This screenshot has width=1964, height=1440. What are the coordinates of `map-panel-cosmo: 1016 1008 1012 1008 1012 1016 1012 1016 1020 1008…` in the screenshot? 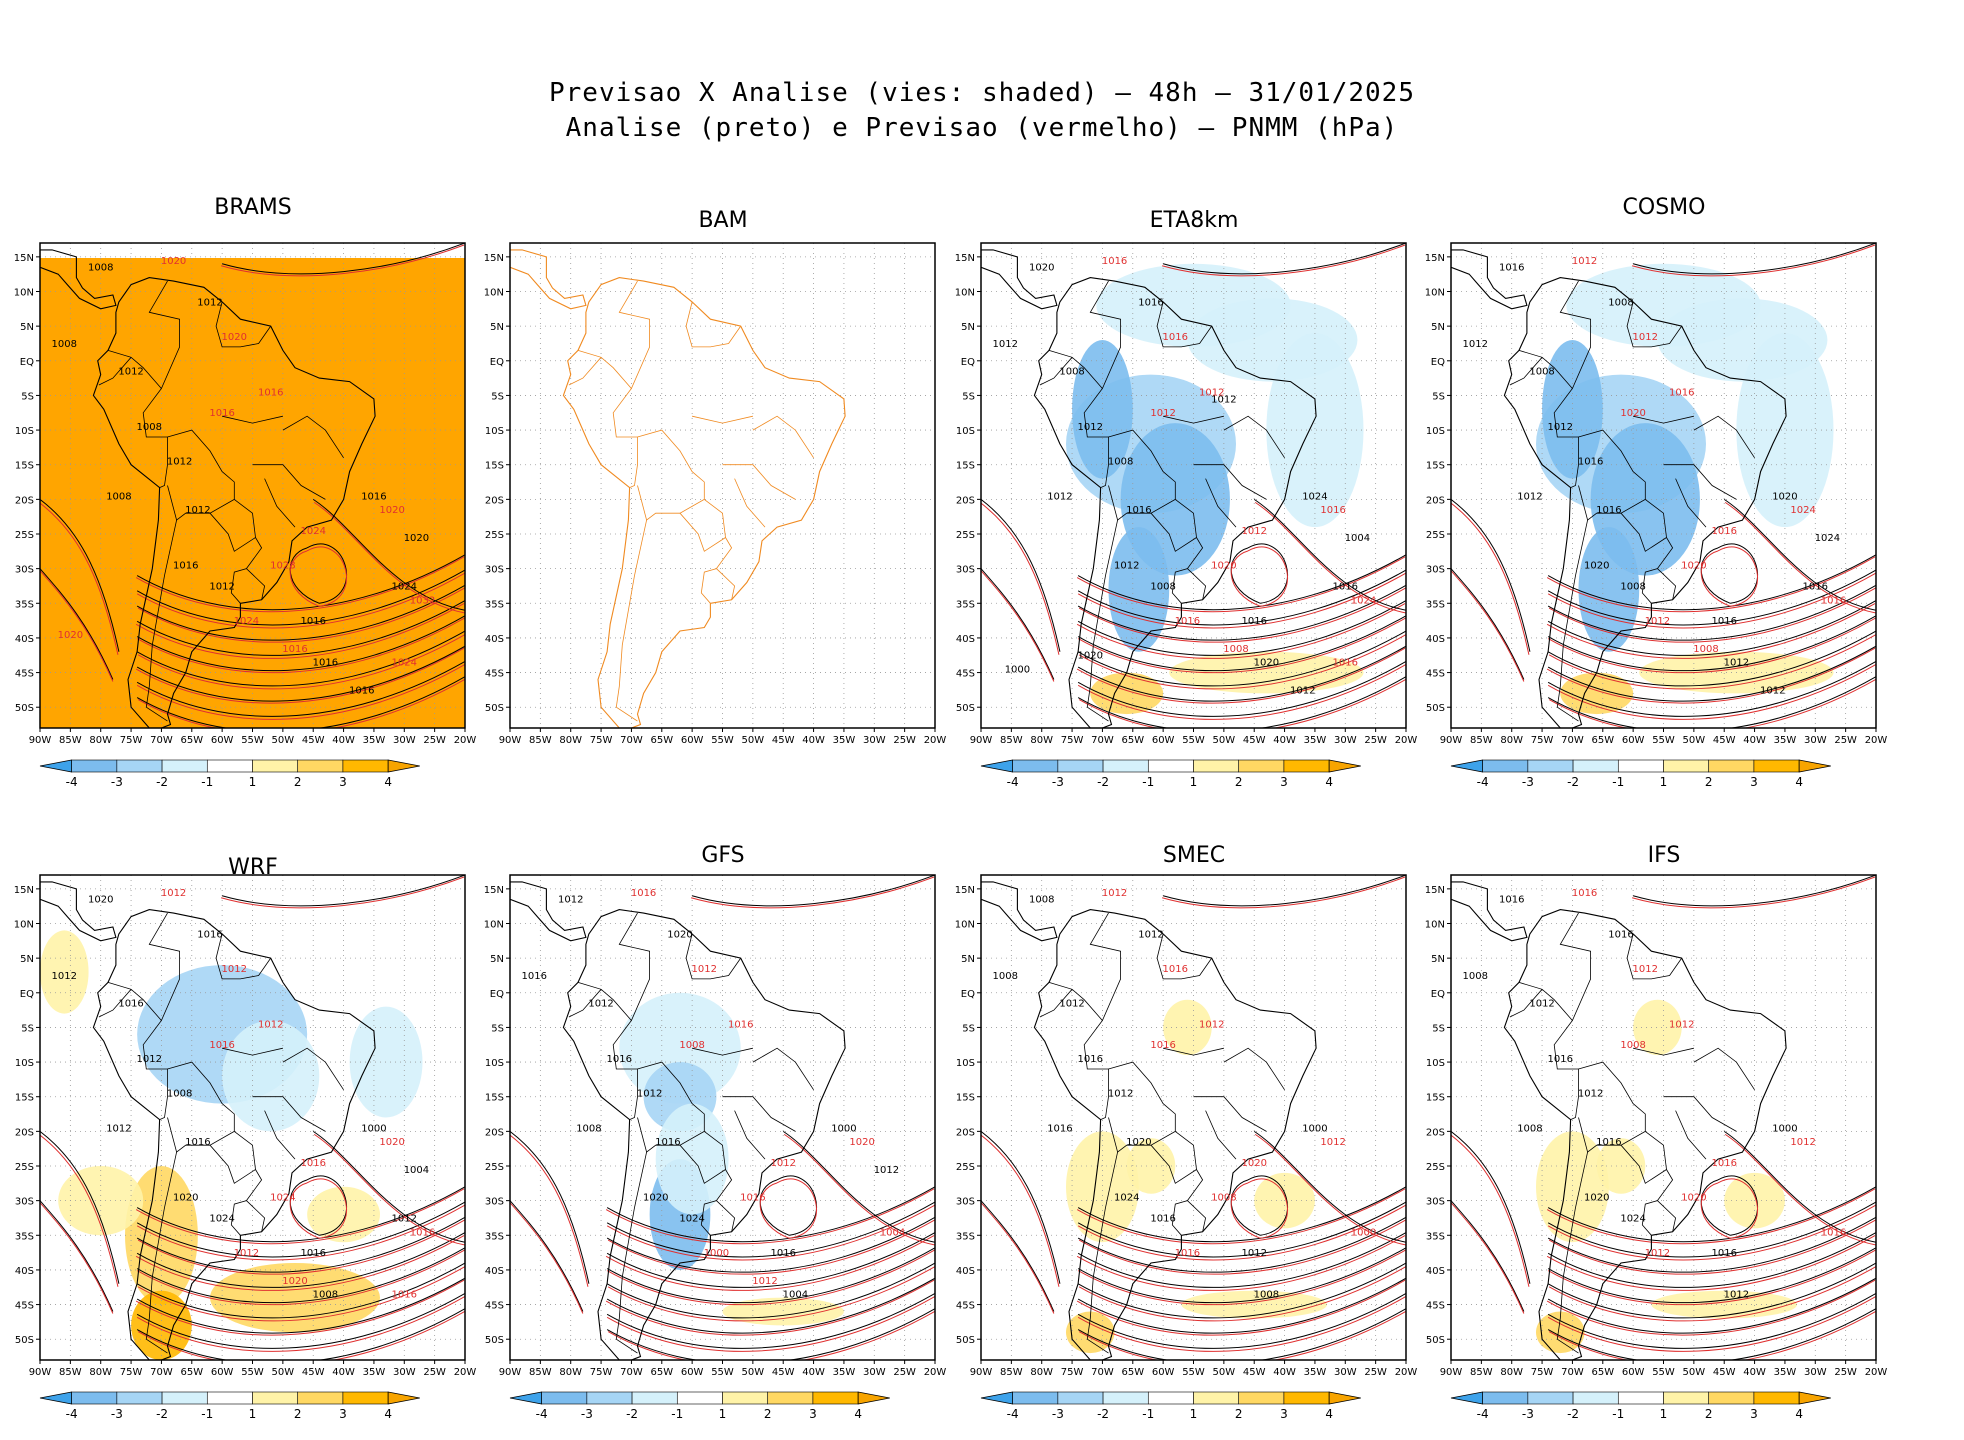 It's located at (1656, 515).